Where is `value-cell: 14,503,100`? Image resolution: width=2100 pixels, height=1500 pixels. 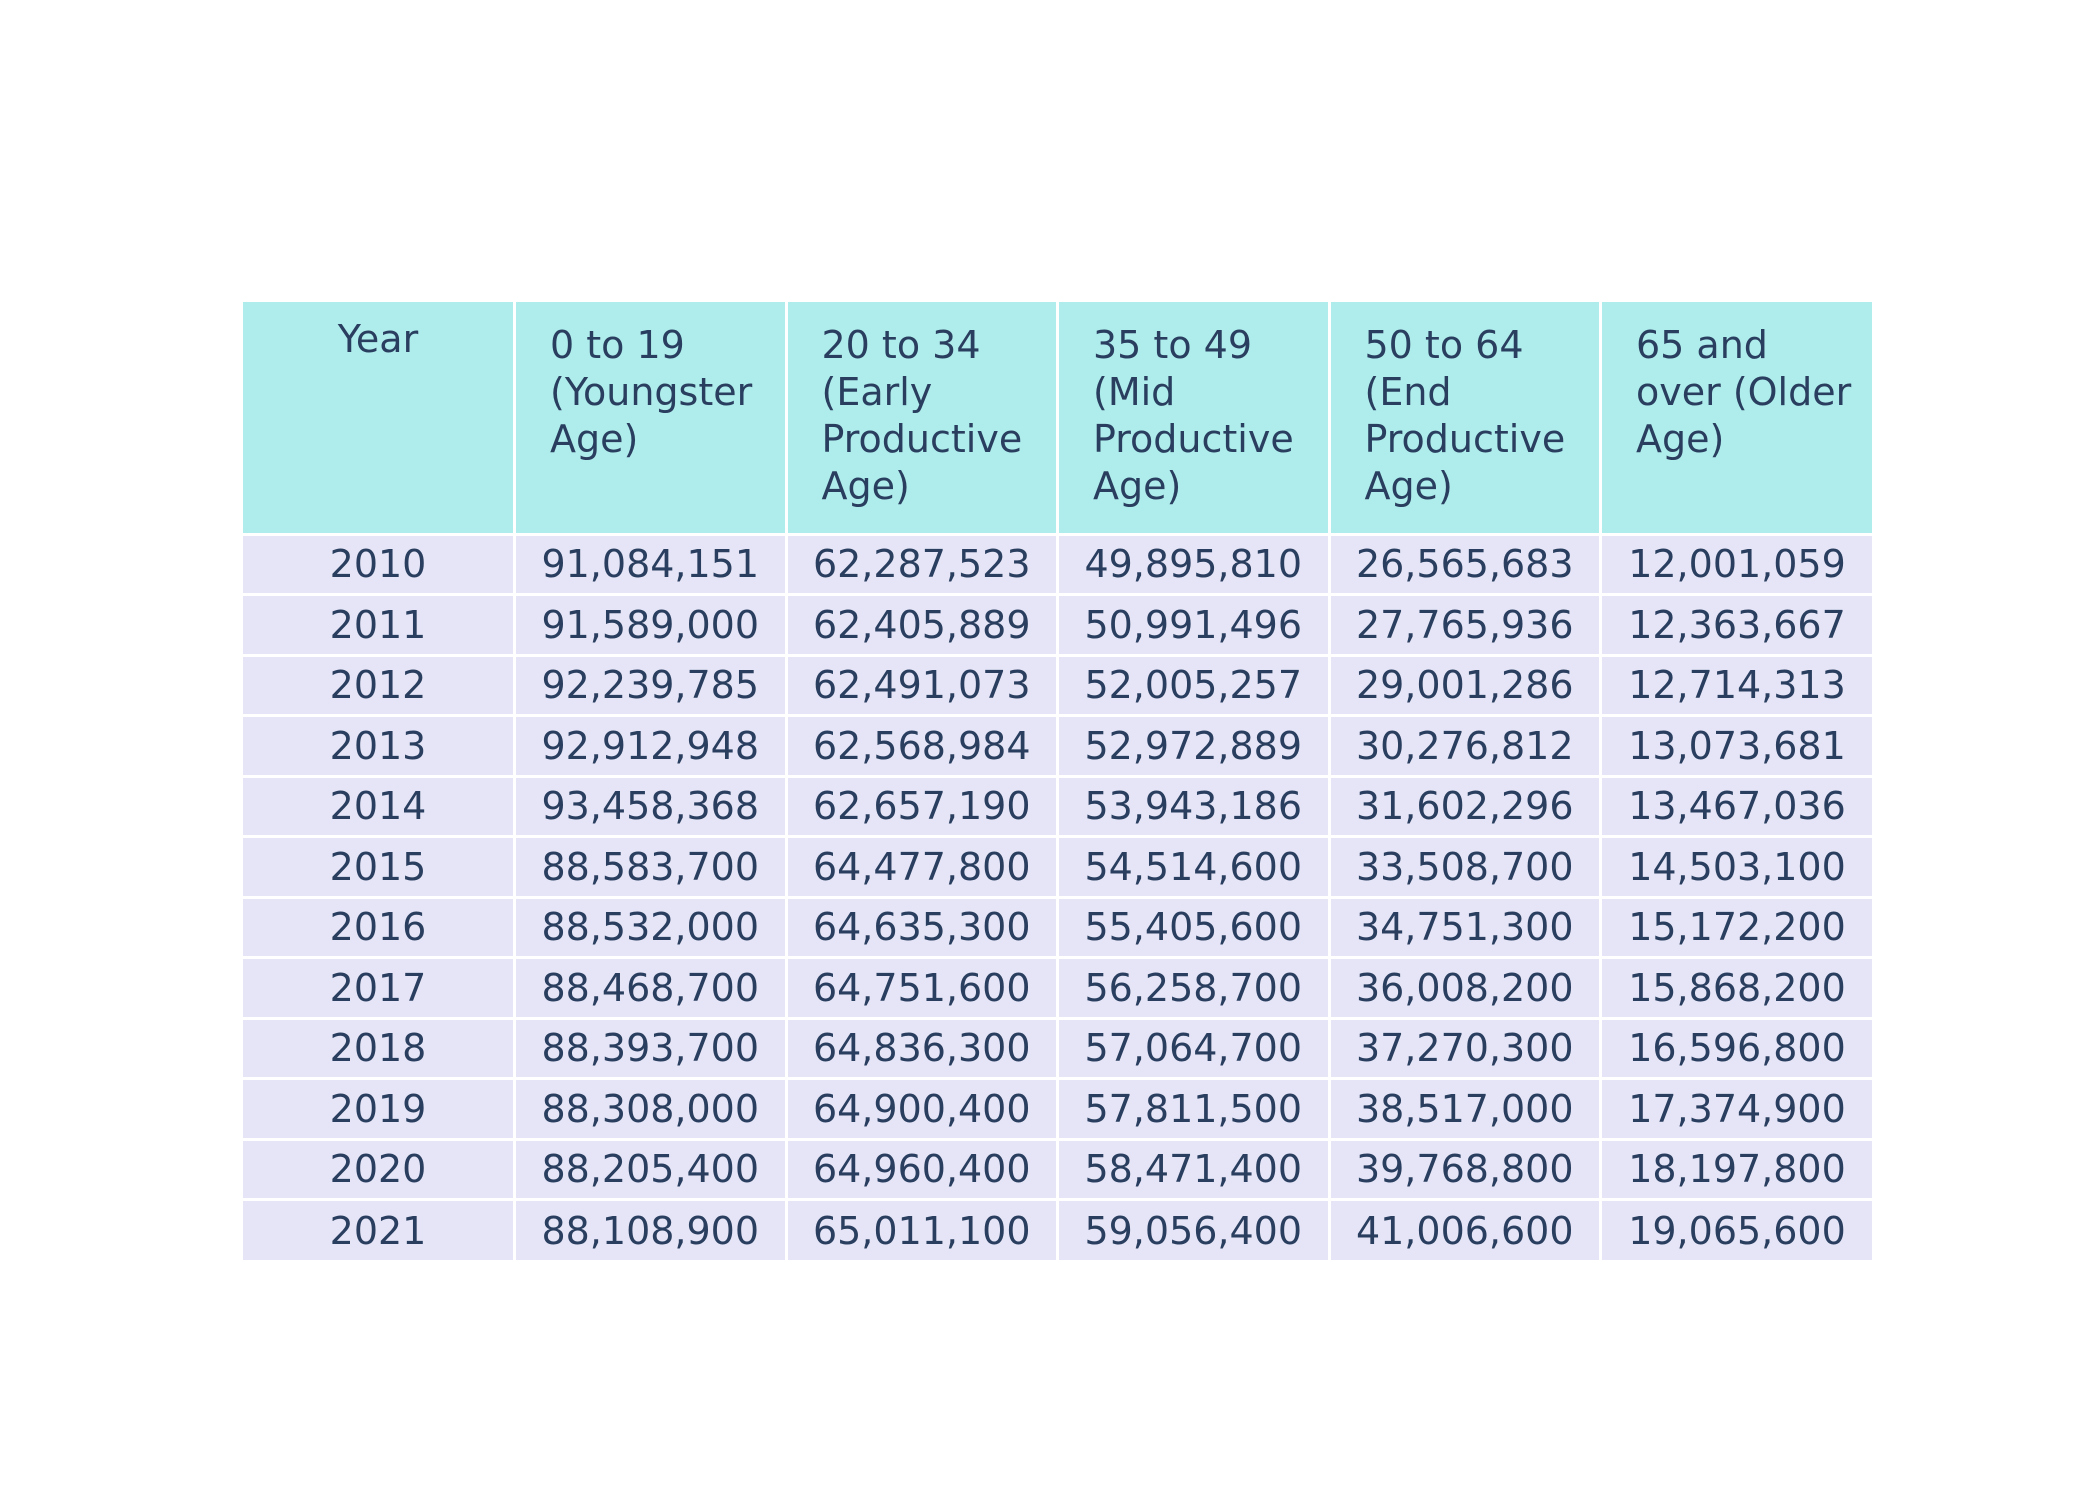 value-cell: 14,503,100 is located at coordinates (1735, 867).